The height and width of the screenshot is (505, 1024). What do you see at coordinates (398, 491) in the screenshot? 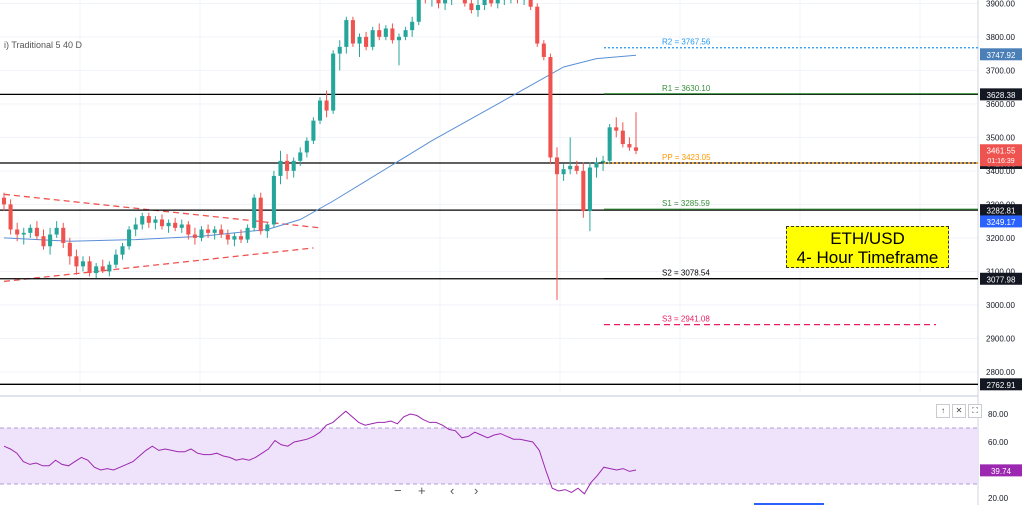
I see `zoom-out-button: −` at bounding box center [398, 491].